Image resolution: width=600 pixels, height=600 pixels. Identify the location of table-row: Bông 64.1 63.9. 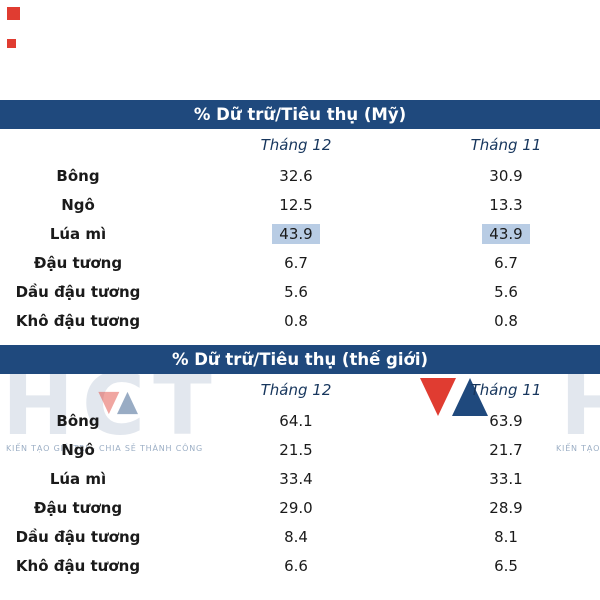
(300, 420).